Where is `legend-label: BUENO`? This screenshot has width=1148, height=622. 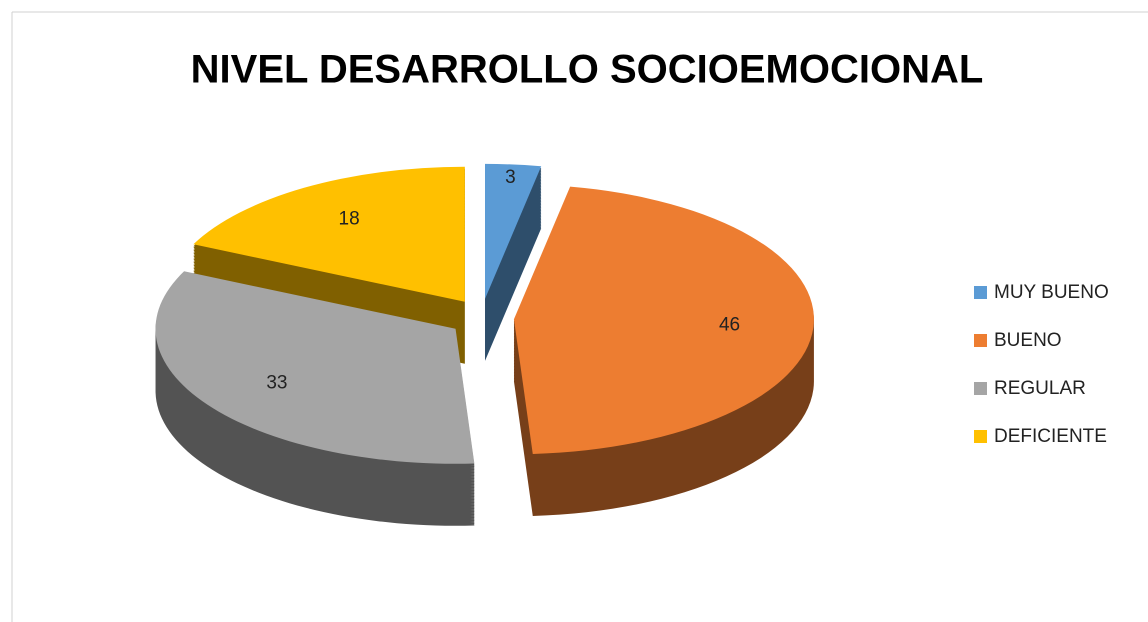
legend-label: BUENO is located at coordinates (1028, 340).